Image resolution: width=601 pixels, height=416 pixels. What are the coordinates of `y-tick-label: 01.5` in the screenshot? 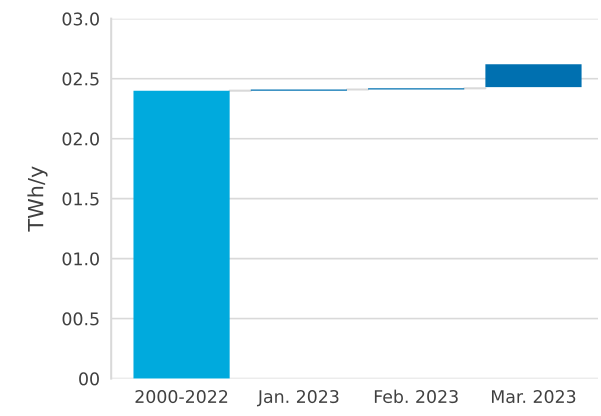 It's located at (80, 199).